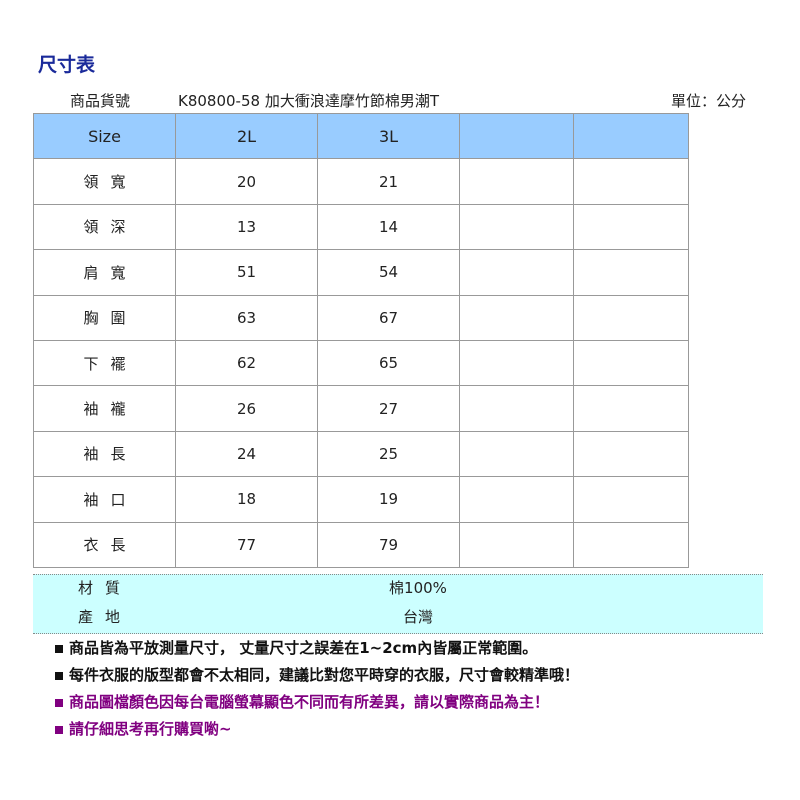 The width and height of the screenshot is (800, 800). Describe the element at coordinates (303, 648) in the screenshot. I see `note-text: 商品皆為平放測量尺寸， 丈量尺寸之誤差在1~2cm內皆屬正常範圍。` at that location.